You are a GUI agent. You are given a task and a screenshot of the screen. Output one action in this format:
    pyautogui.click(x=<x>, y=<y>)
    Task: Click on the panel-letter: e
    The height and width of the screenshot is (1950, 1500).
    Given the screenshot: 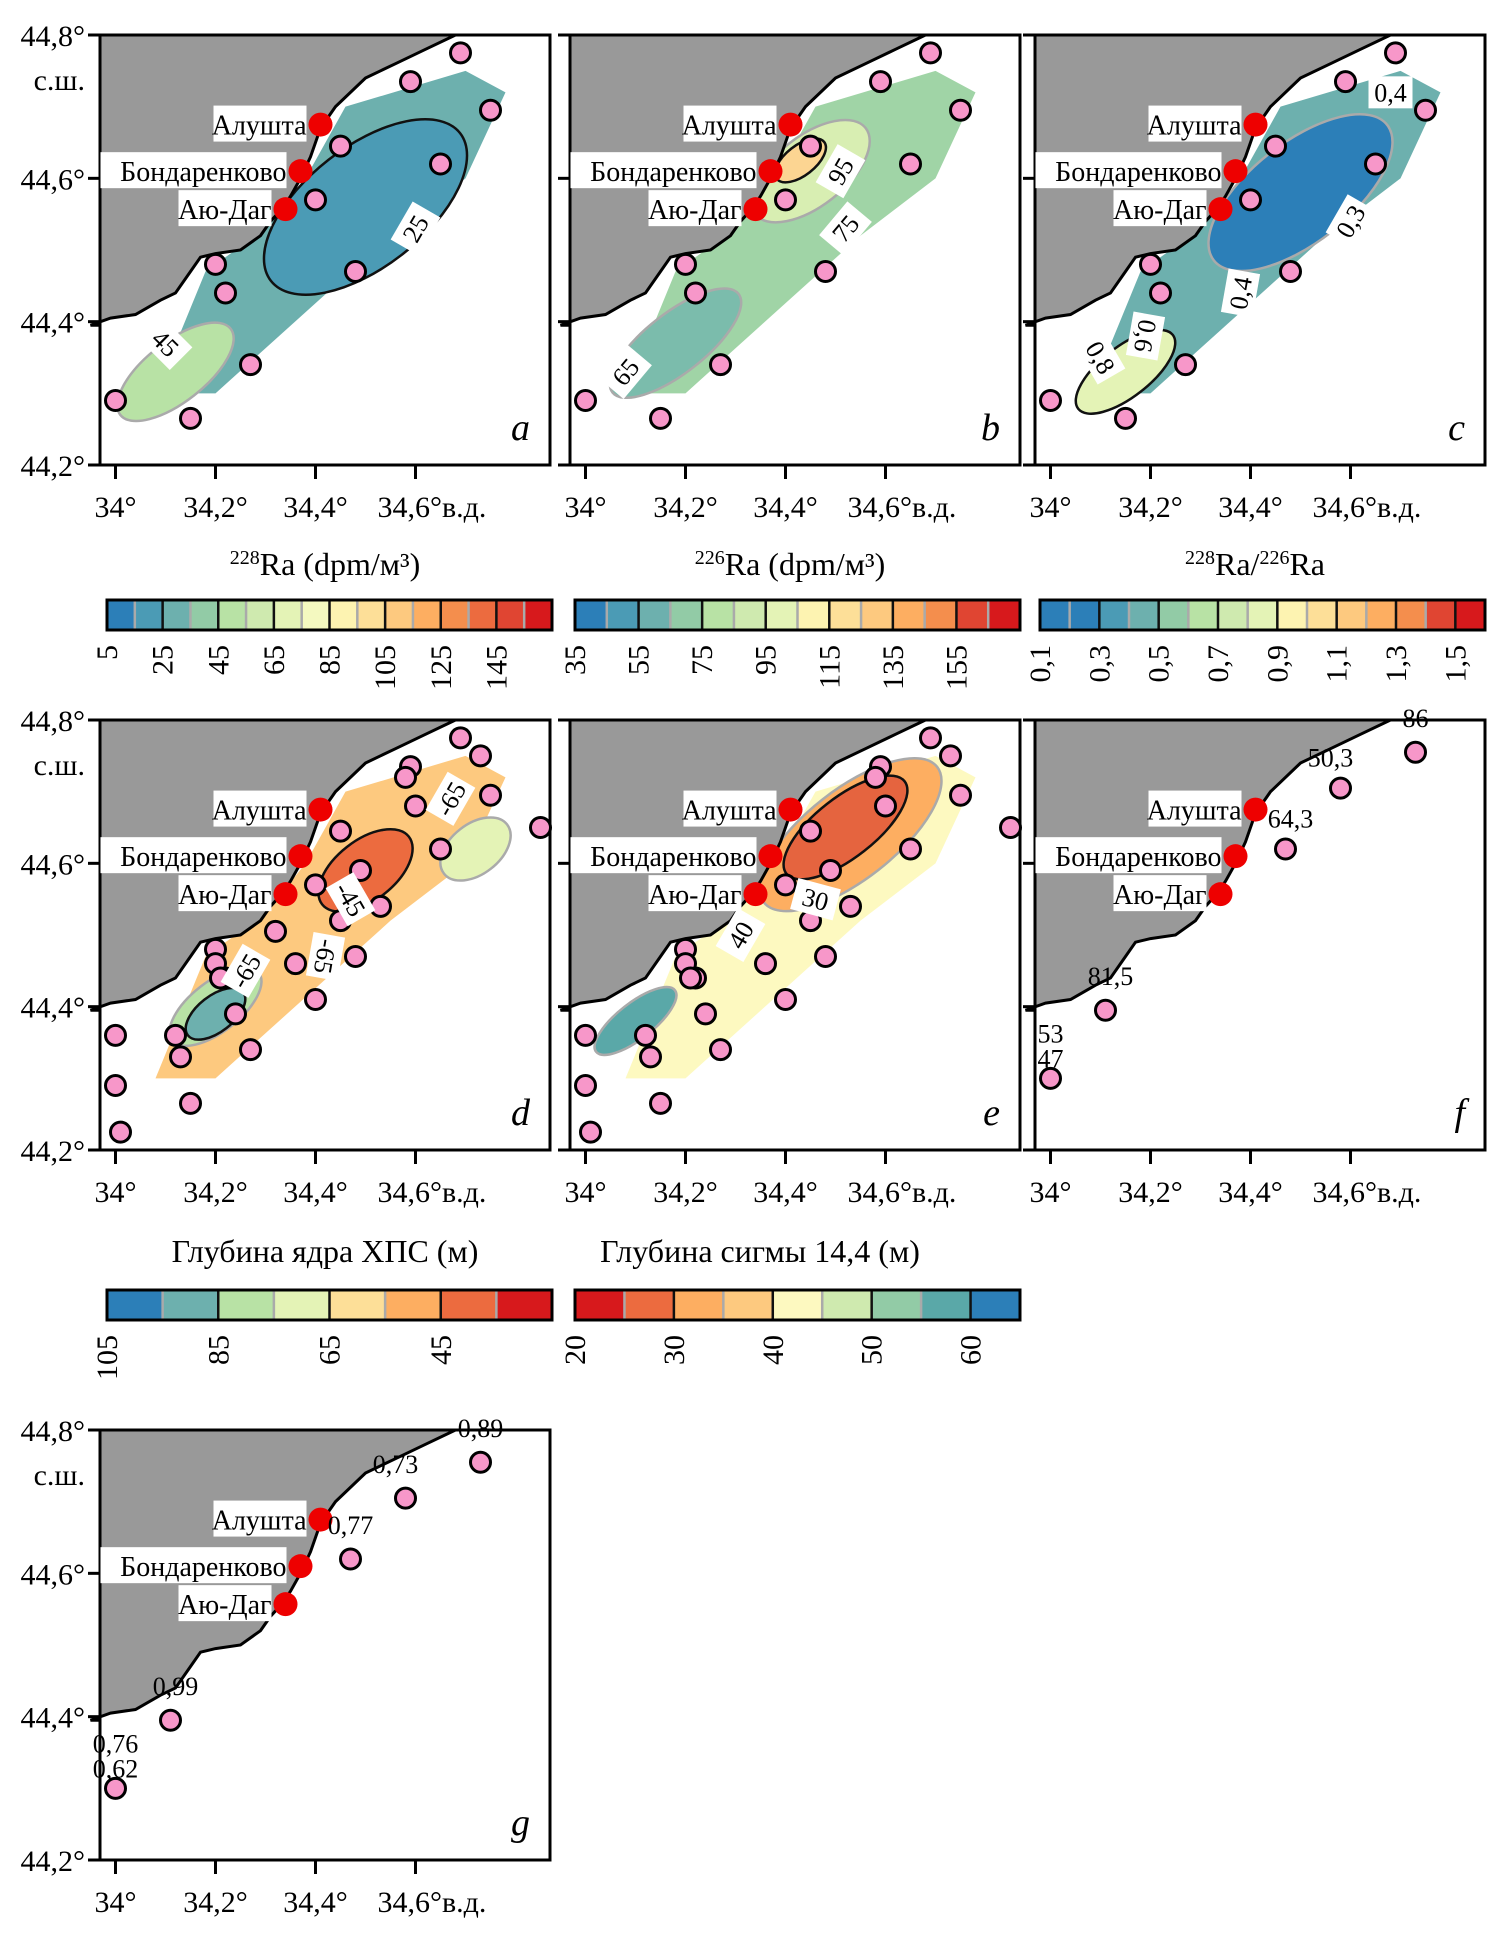 What is the action you would take?
    pyautogui.click(x=991, y=1113)
    